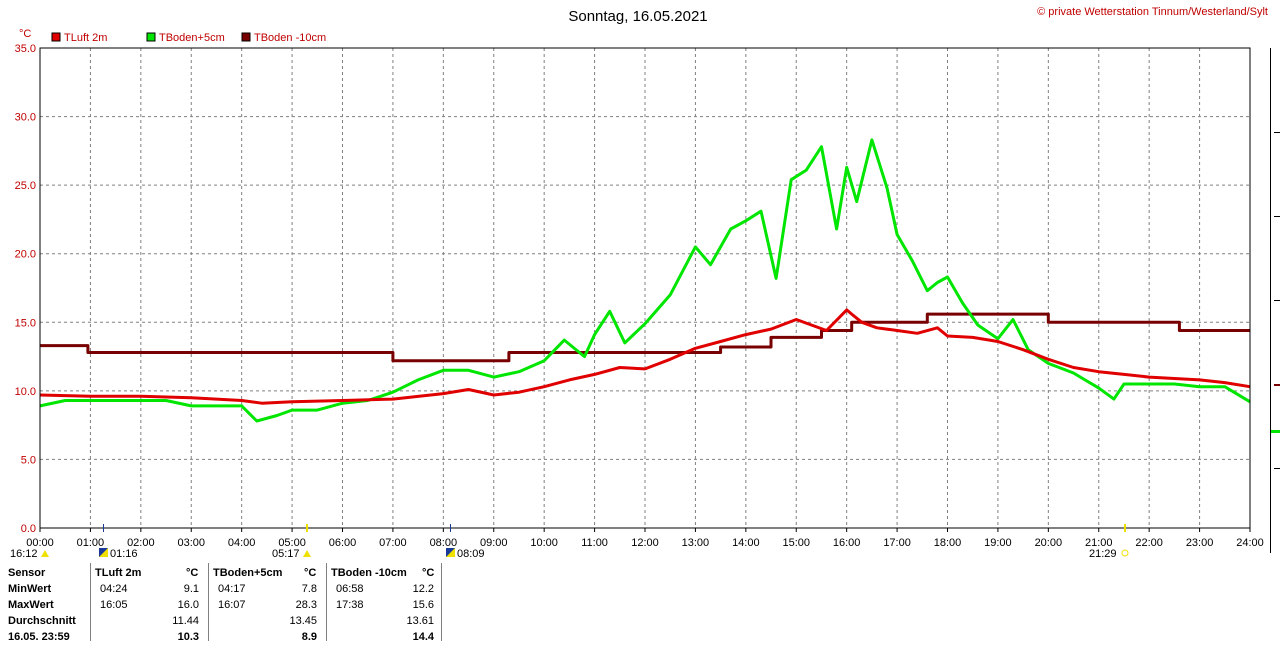  What do you see at coordinates (232, 605) in the screenshot?
I see `stats-time-2: 16:07` at bounding box center [232, 605].